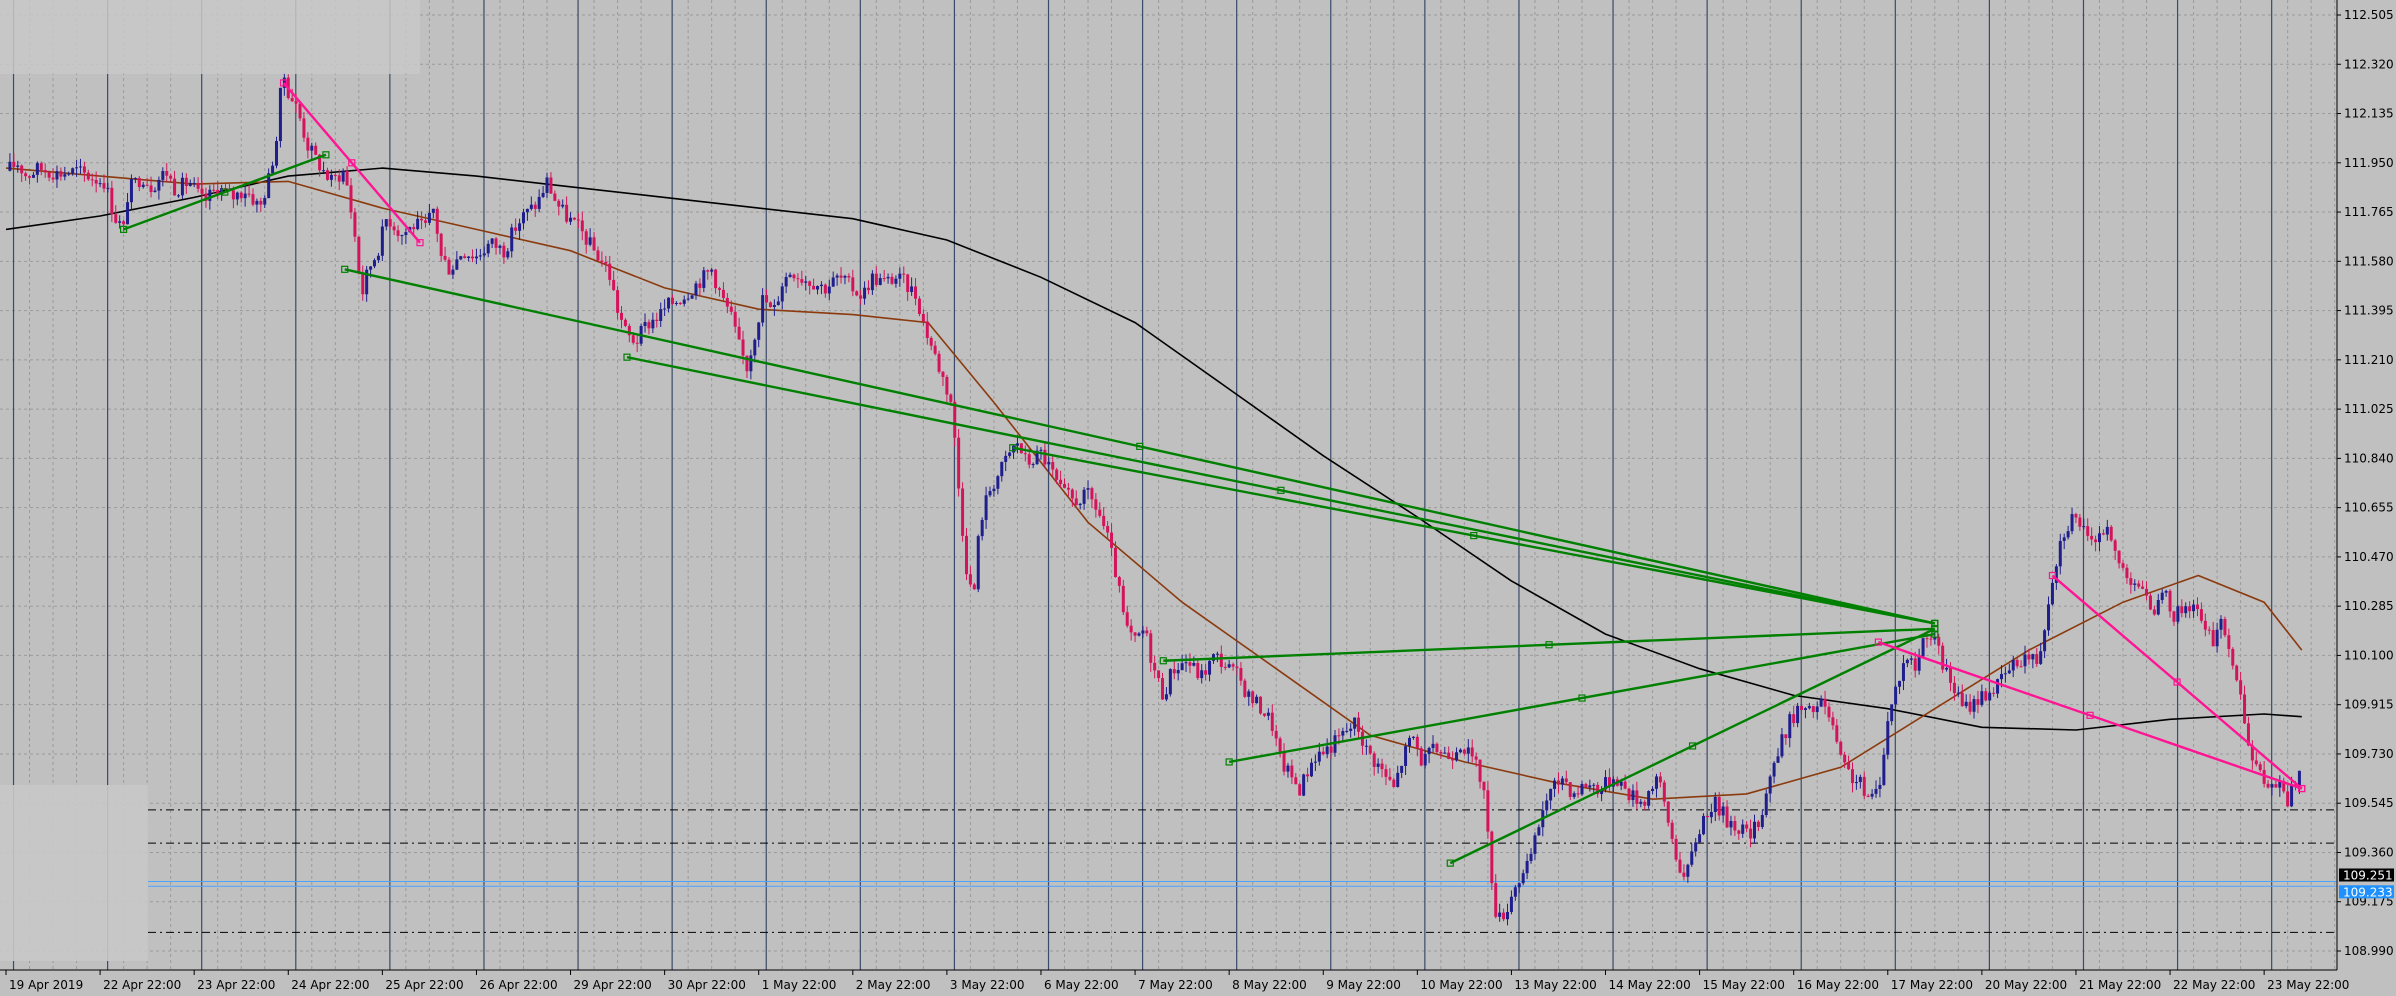 This screenshot has height=996, width=2396. I want to click on info-panel-top, so click(210, 37).